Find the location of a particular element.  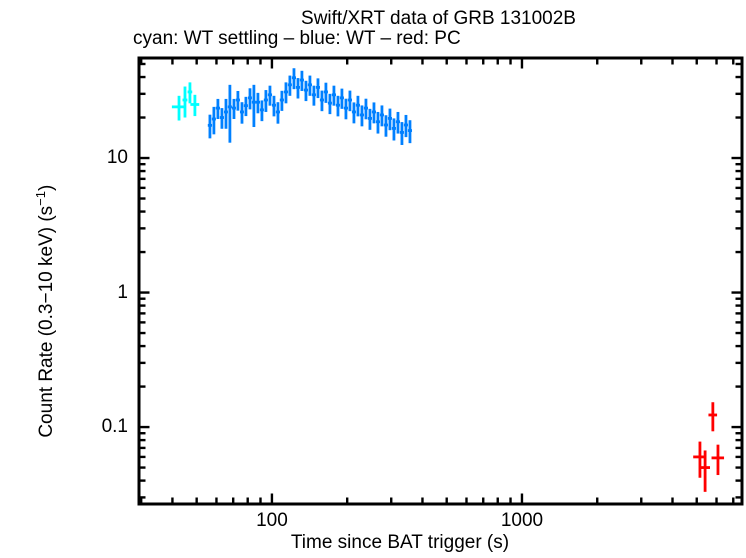

chart-title: Swift/XRT data of GRB 131002B is located at coordinates (438, 18).